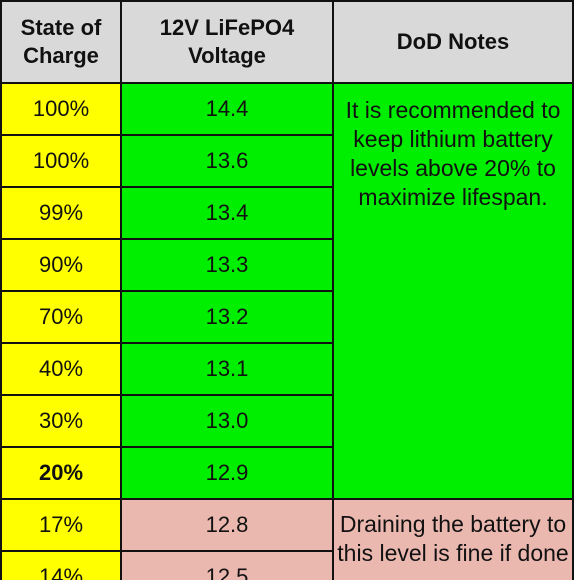 This screenshot has width=576, height=580. I want to click on table-row: 30% 13.0, so click(286, 421).